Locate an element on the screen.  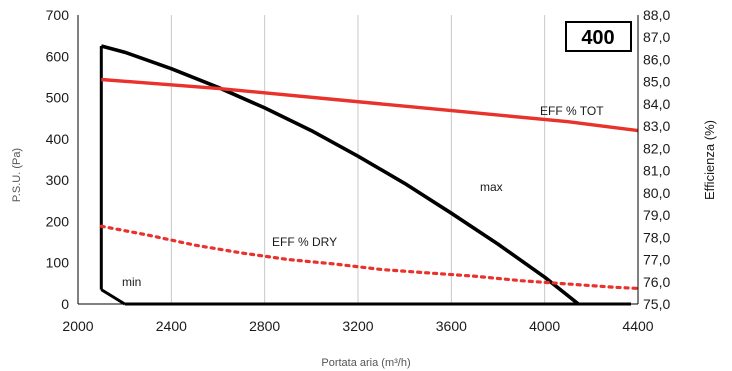
y-tick-label: 500 is located at coordinates (58, 98).